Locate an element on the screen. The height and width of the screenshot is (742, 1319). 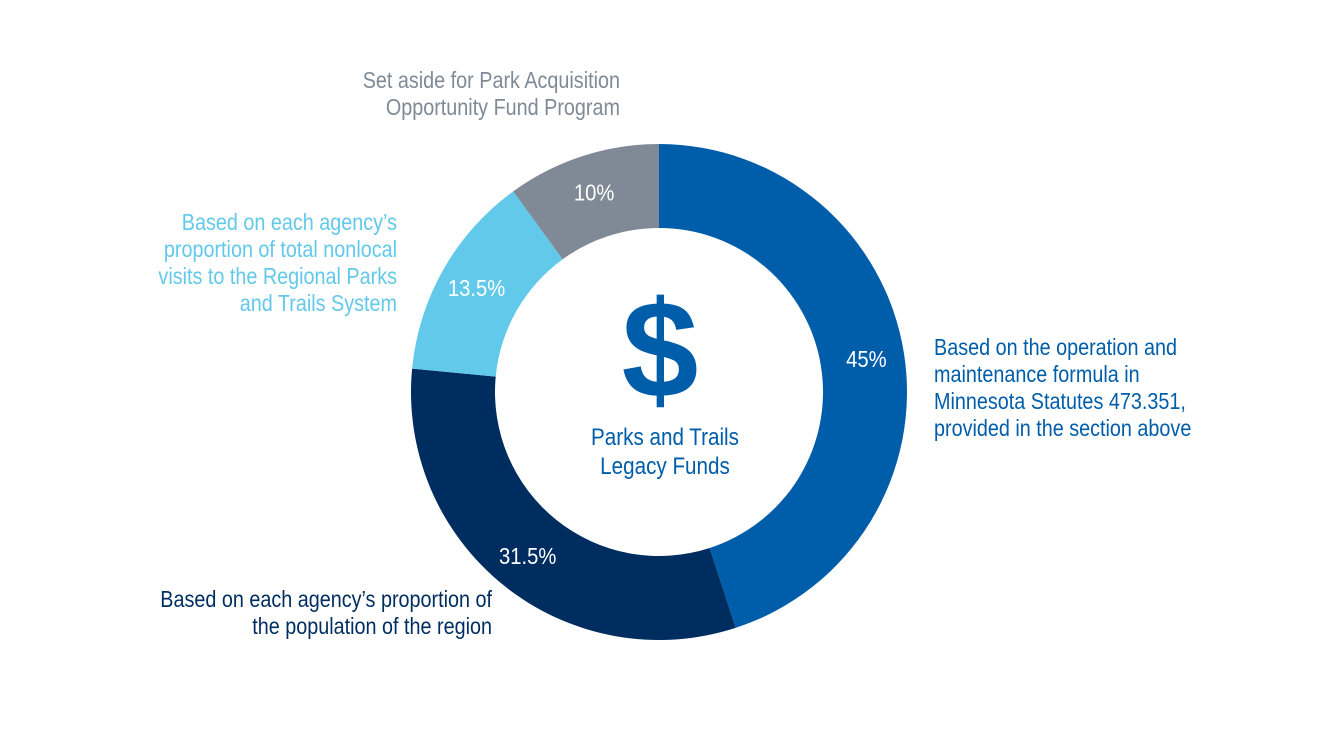
callout-line: Minnesota Statutes 473.351, is located at coordinates (1060, 401).